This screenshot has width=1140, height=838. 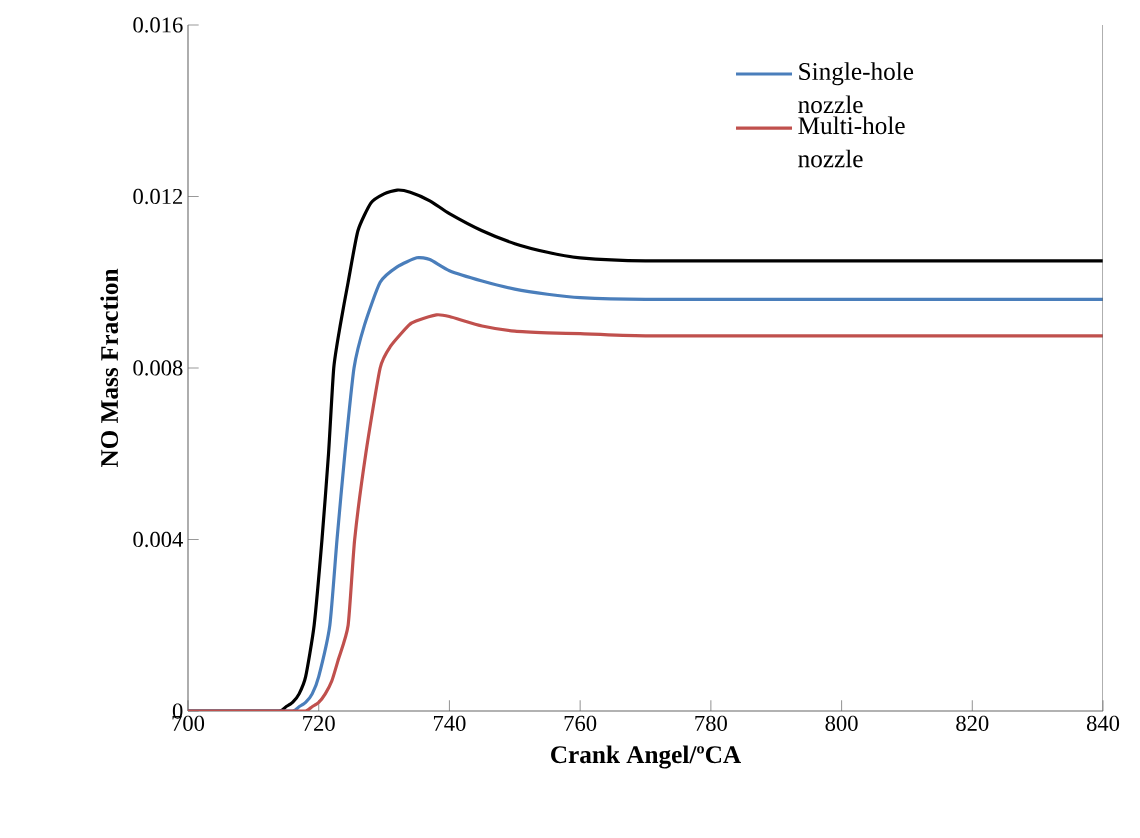 What do you see at coordinates (851, 142) in the screenshot?
I see `legend-label: Multi-hole nozzle` at bounding box center [851, 142].